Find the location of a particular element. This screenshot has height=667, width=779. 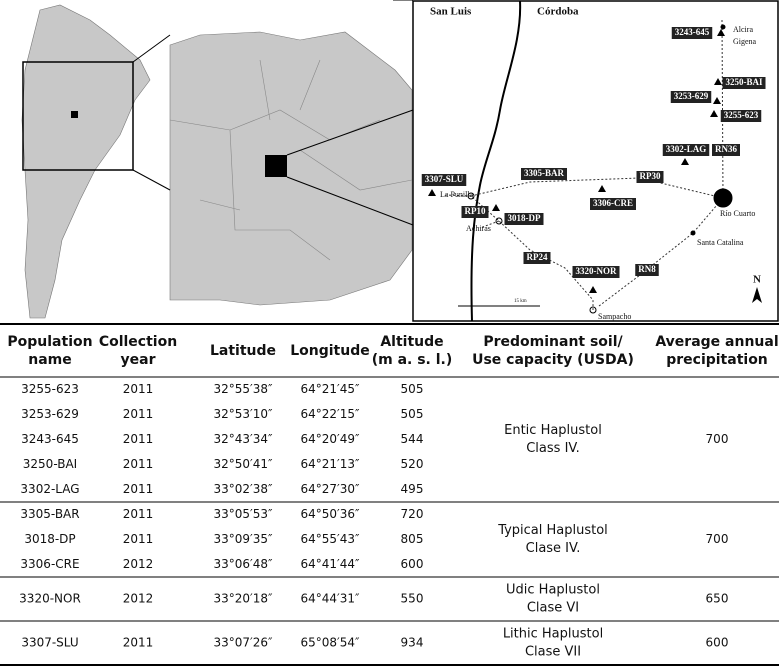

population-label: 3306-CRE is located at coordinates (613, 203).